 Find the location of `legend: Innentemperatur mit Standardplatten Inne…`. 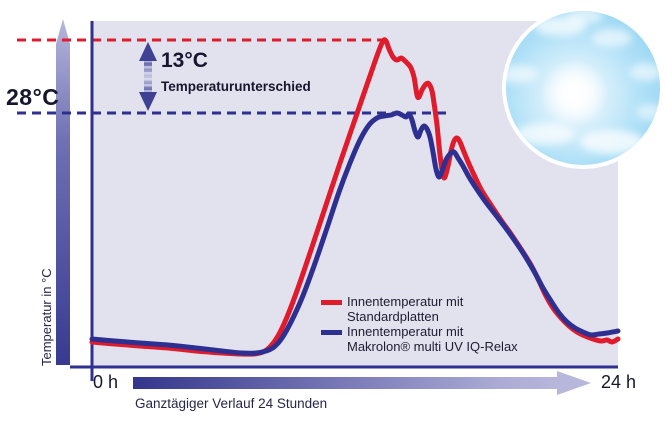

legend: Innentemperatur mit Standardplatten Inne… is located at coordinates (419, 324).